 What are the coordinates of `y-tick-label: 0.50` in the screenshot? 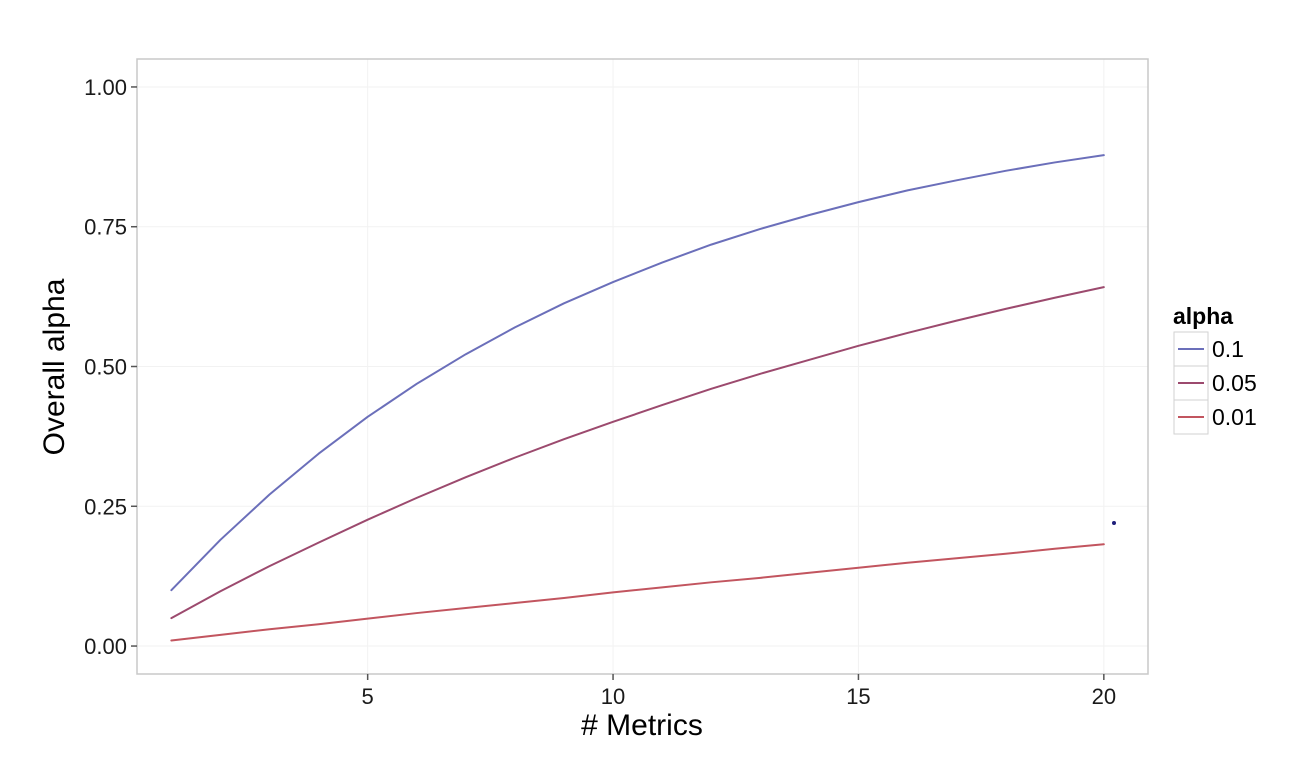 It's located at (105, 367).